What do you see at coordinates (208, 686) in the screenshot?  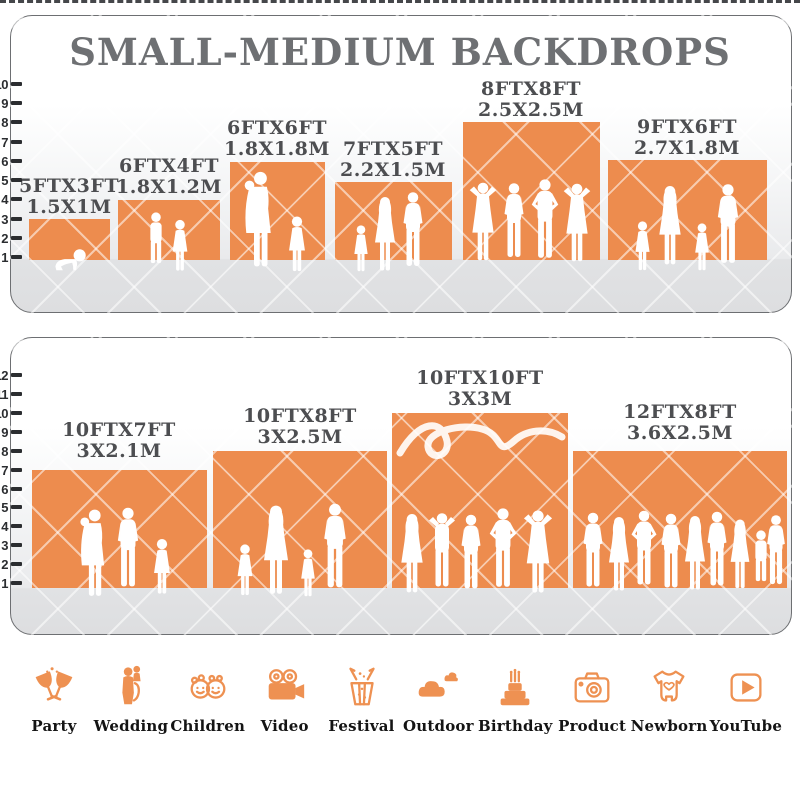 I see `children-icon` at bounding box center [208, 686].